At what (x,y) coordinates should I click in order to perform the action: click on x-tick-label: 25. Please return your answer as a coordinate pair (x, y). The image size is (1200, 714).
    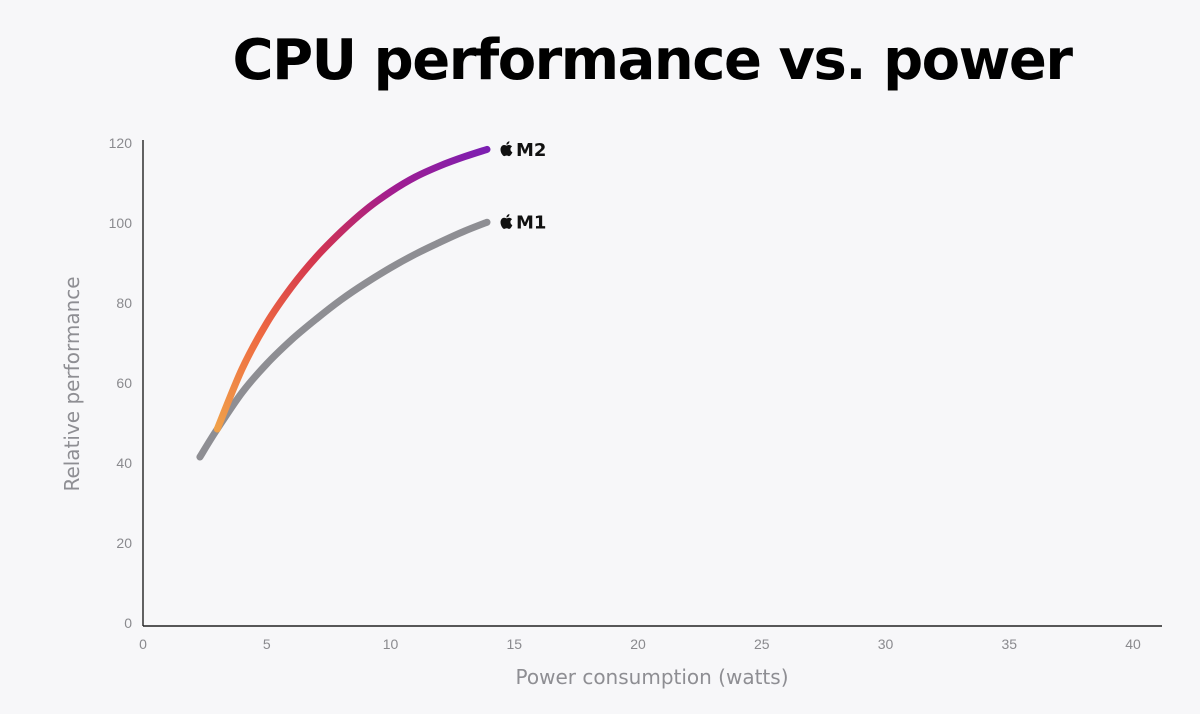
    Looking at the image, I should click on (762, 644).